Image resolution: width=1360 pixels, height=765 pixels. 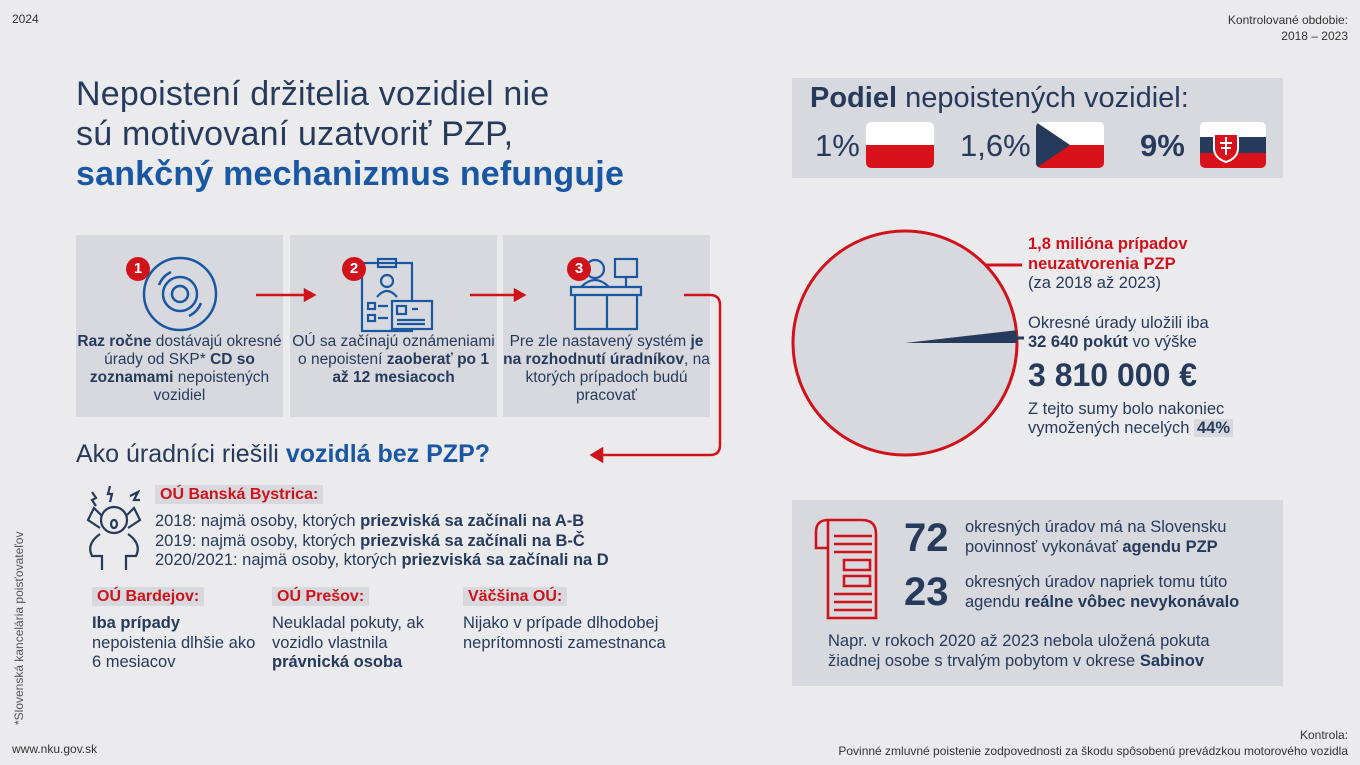 I want to click on step-number: 3, so click(x=579, y=269).